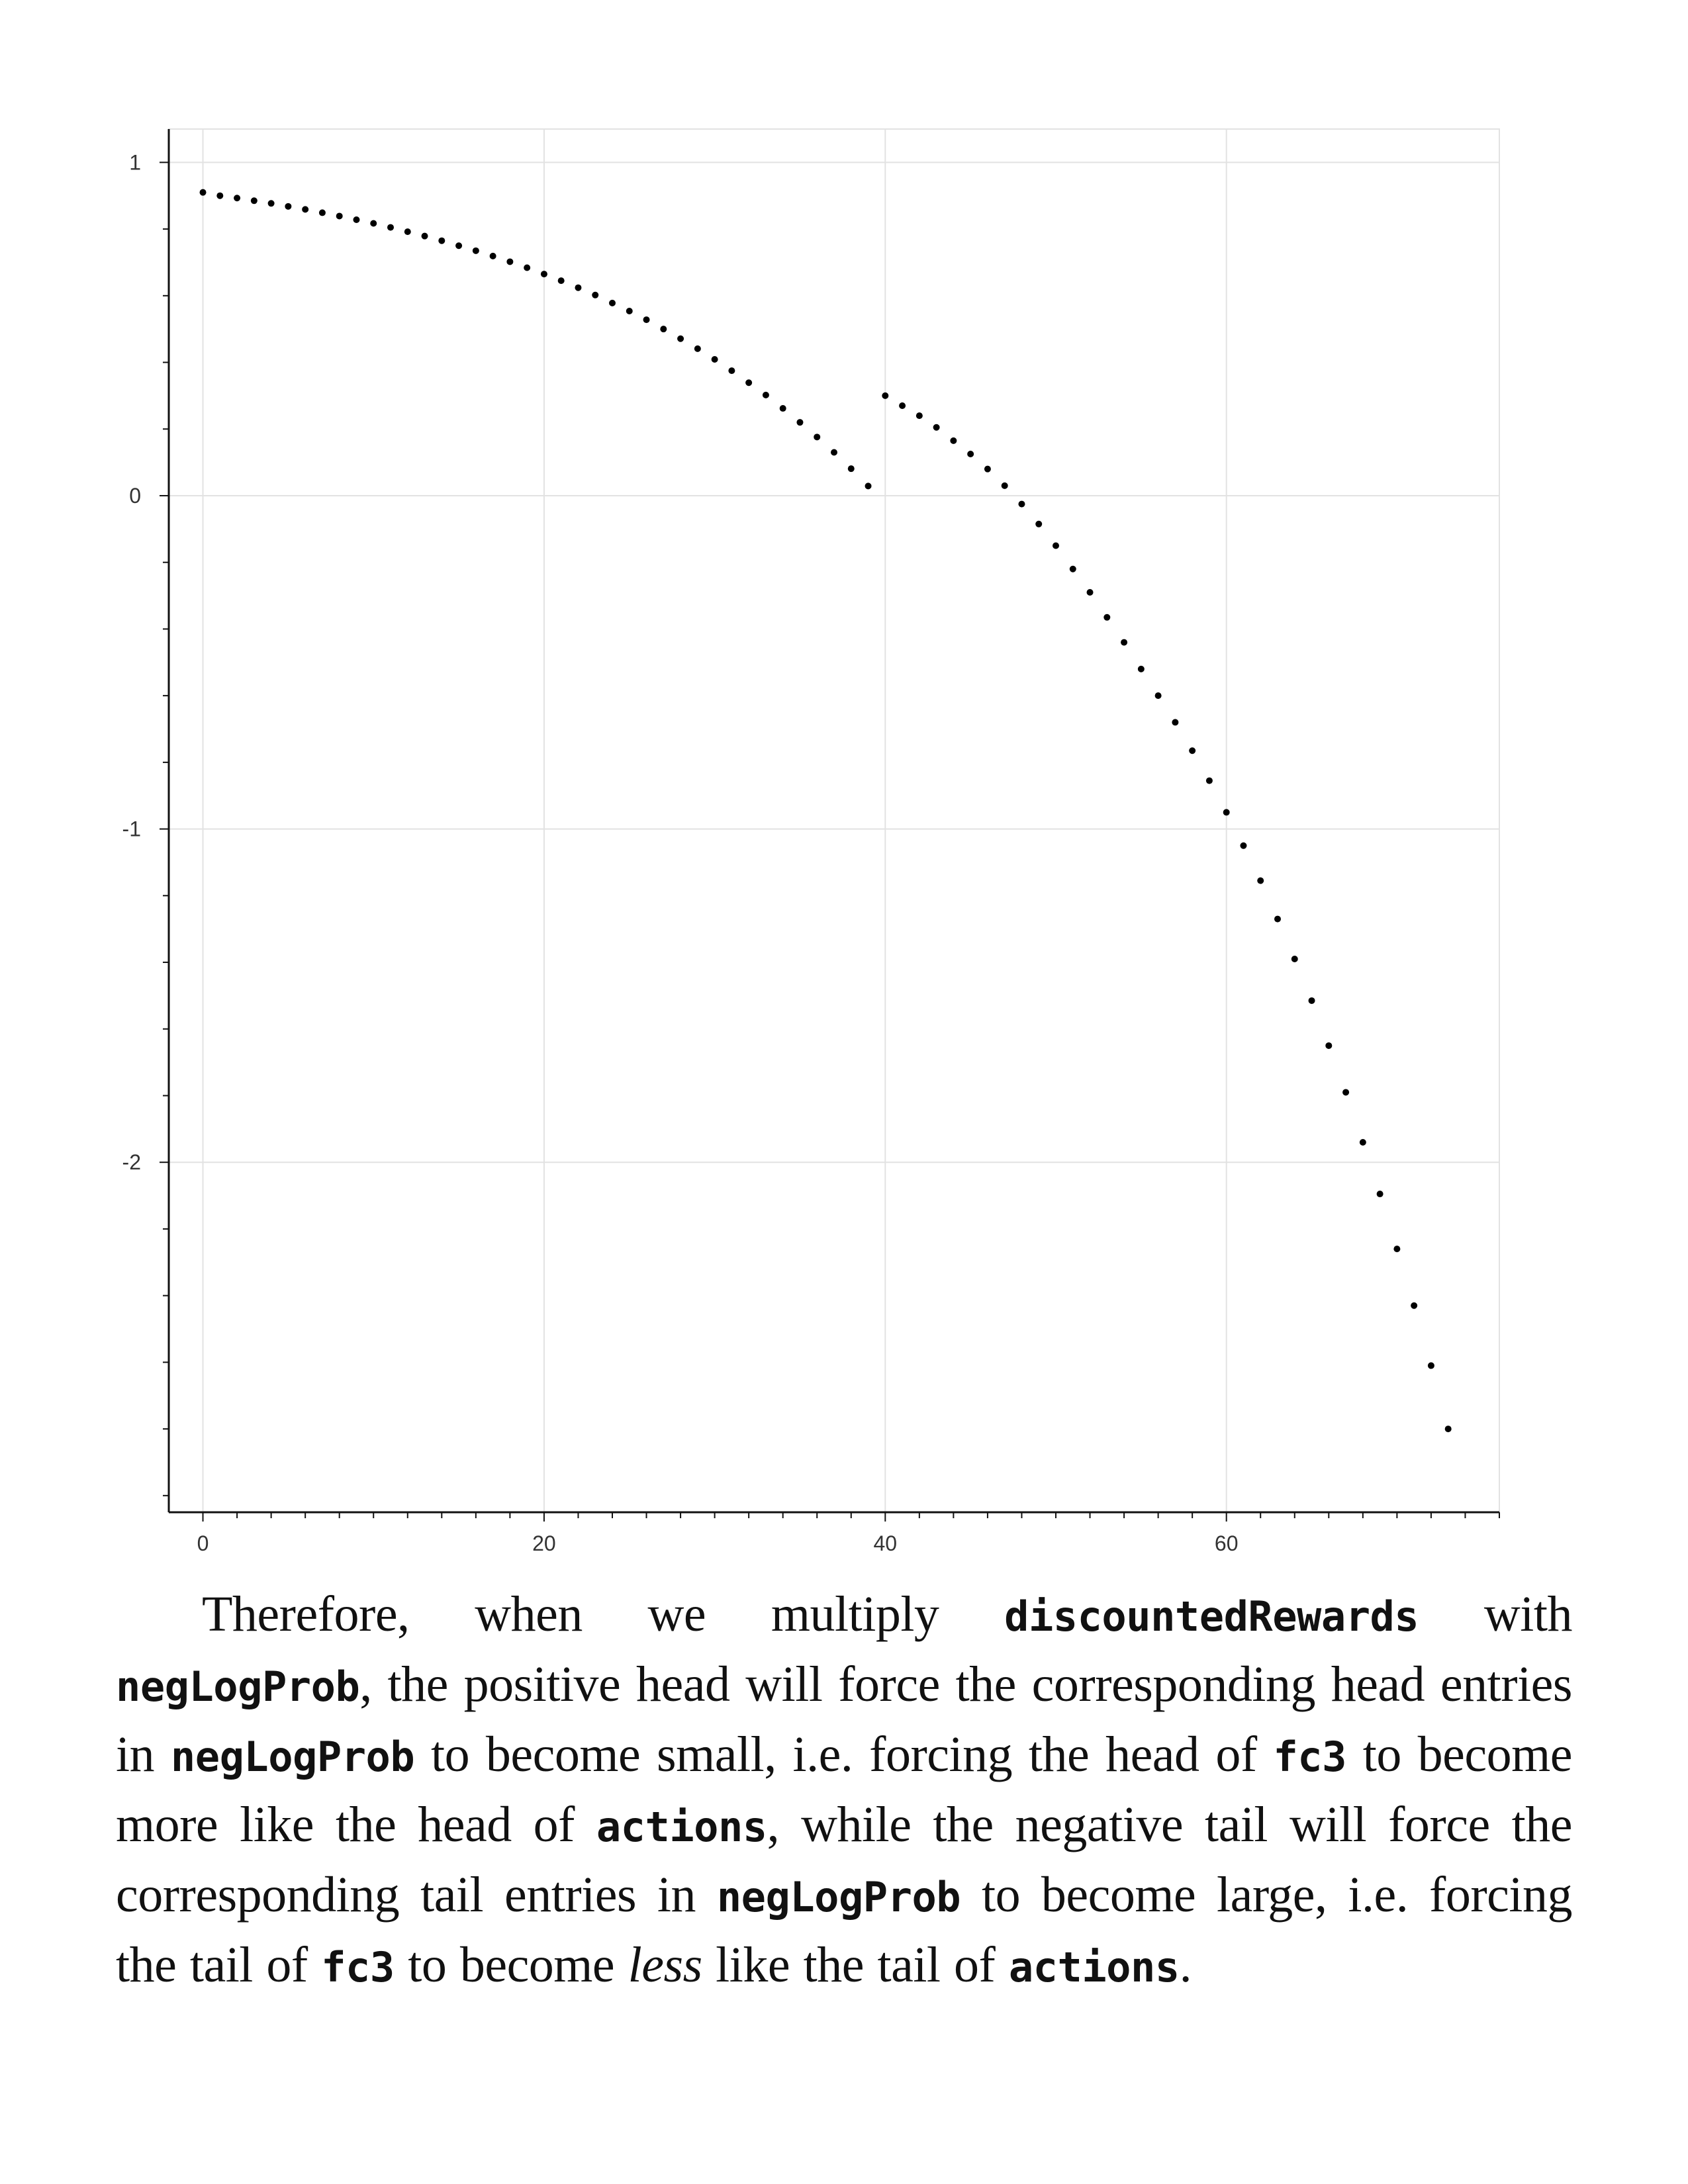 The image size is (1688, 2184). What do you see at coordinates (1185, 1965) in the screenshot?
I see `text-run: .` at bounding box center [1185, 1965].